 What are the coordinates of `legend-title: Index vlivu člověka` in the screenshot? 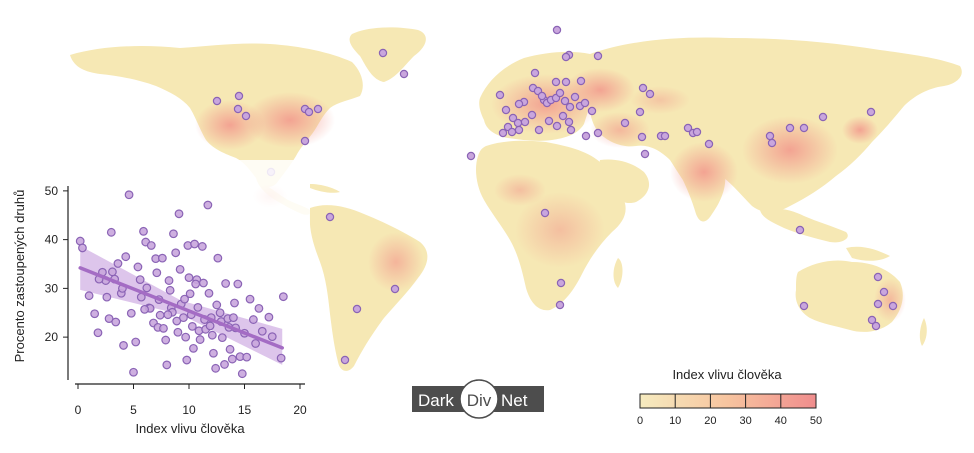 It's located at (727, 374).